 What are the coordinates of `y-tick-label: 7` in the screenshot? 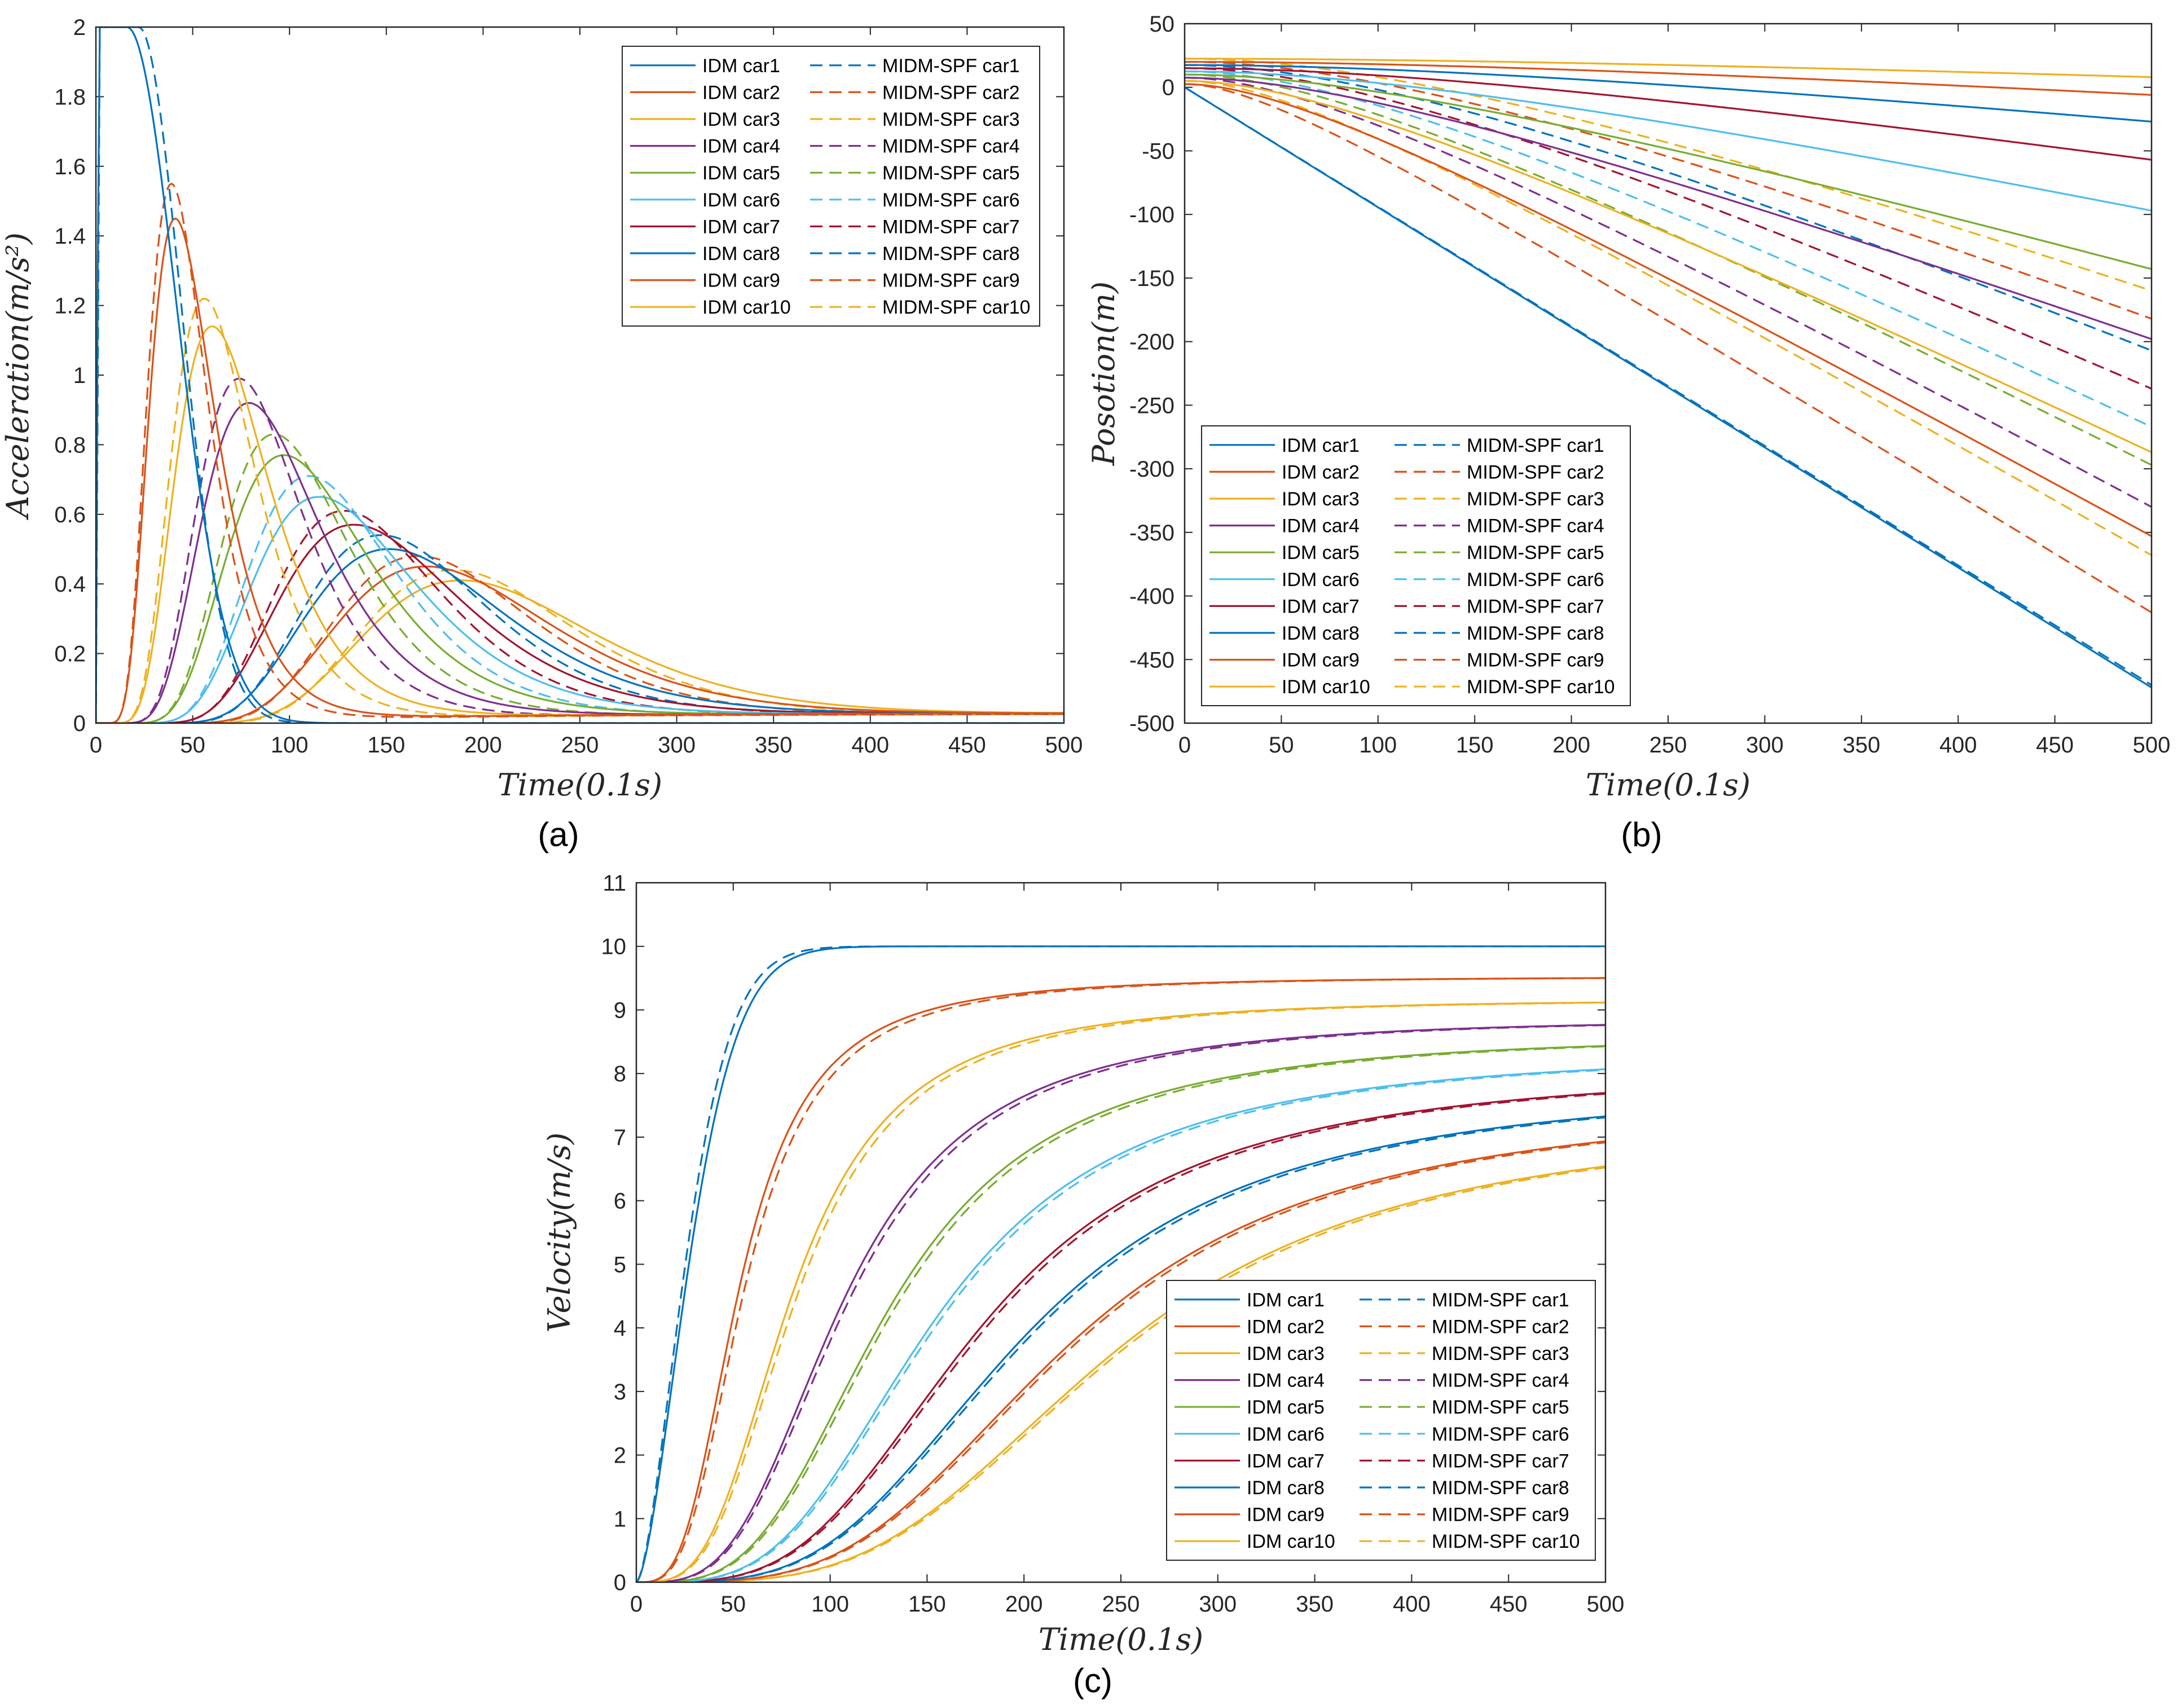 It's located at (620, 1137).